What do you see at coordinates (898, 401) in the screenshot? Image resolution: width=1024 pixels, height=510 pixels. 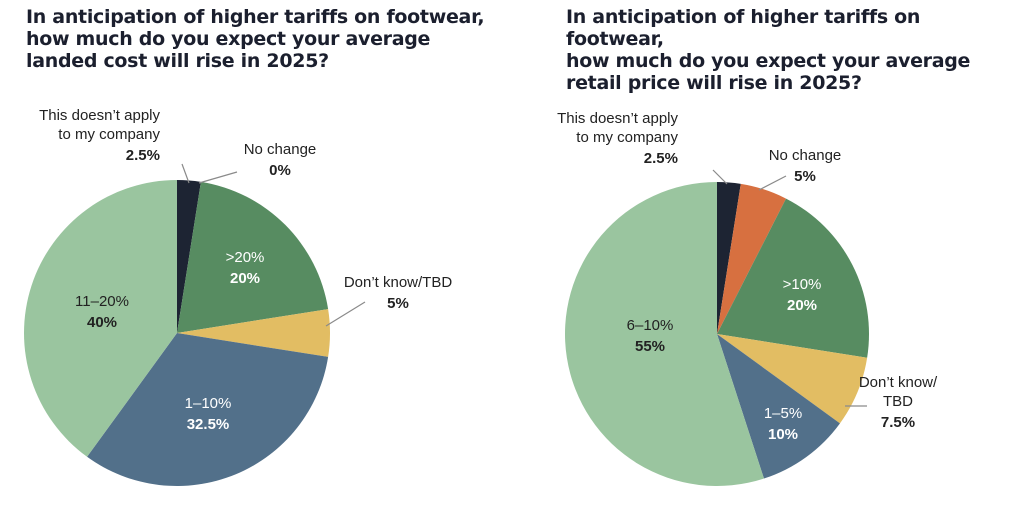 I see `slice-label-don-t-know-tbd: TBD` at bounding box center [898, 401].